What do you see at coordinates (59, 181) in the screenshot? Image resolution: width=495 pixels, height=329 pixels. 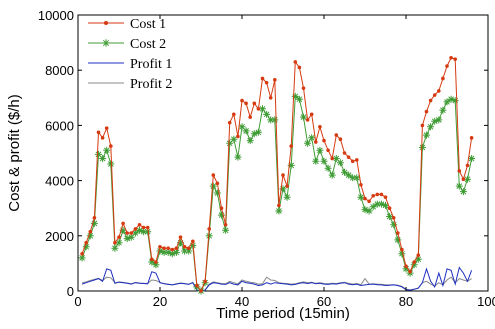 I see `y-tick-label: 4000` at bounding box center [59, 181].